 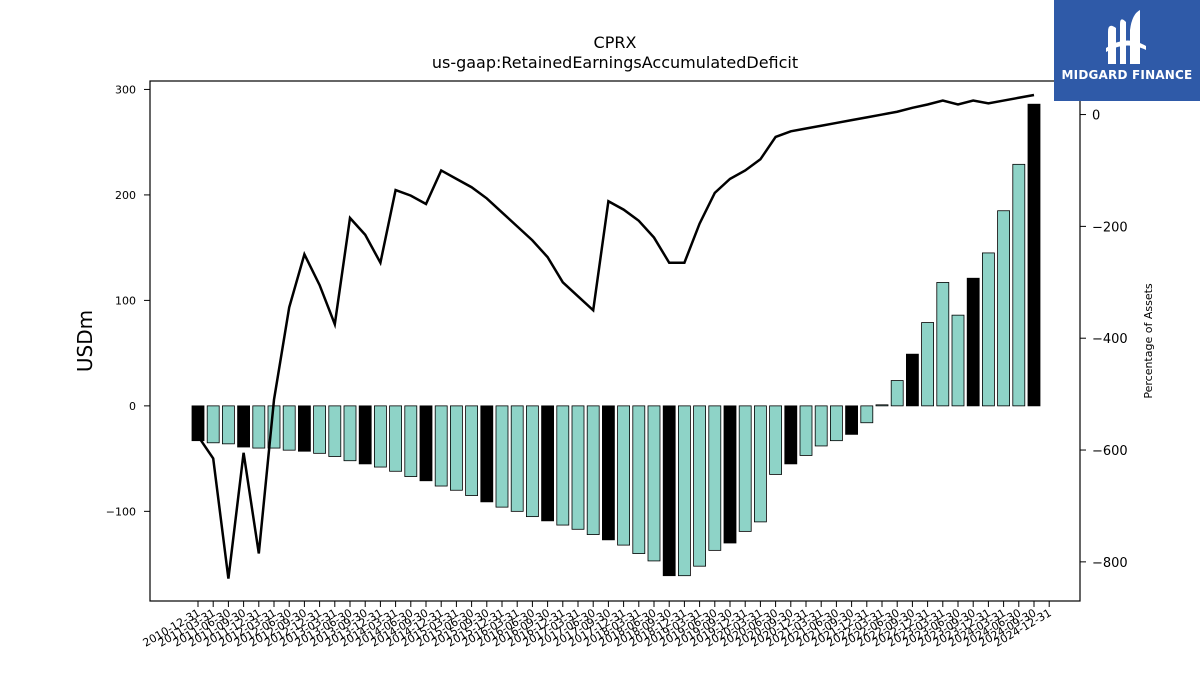 I want to click on chart-title: CPRX, so click(x=615, y=42).